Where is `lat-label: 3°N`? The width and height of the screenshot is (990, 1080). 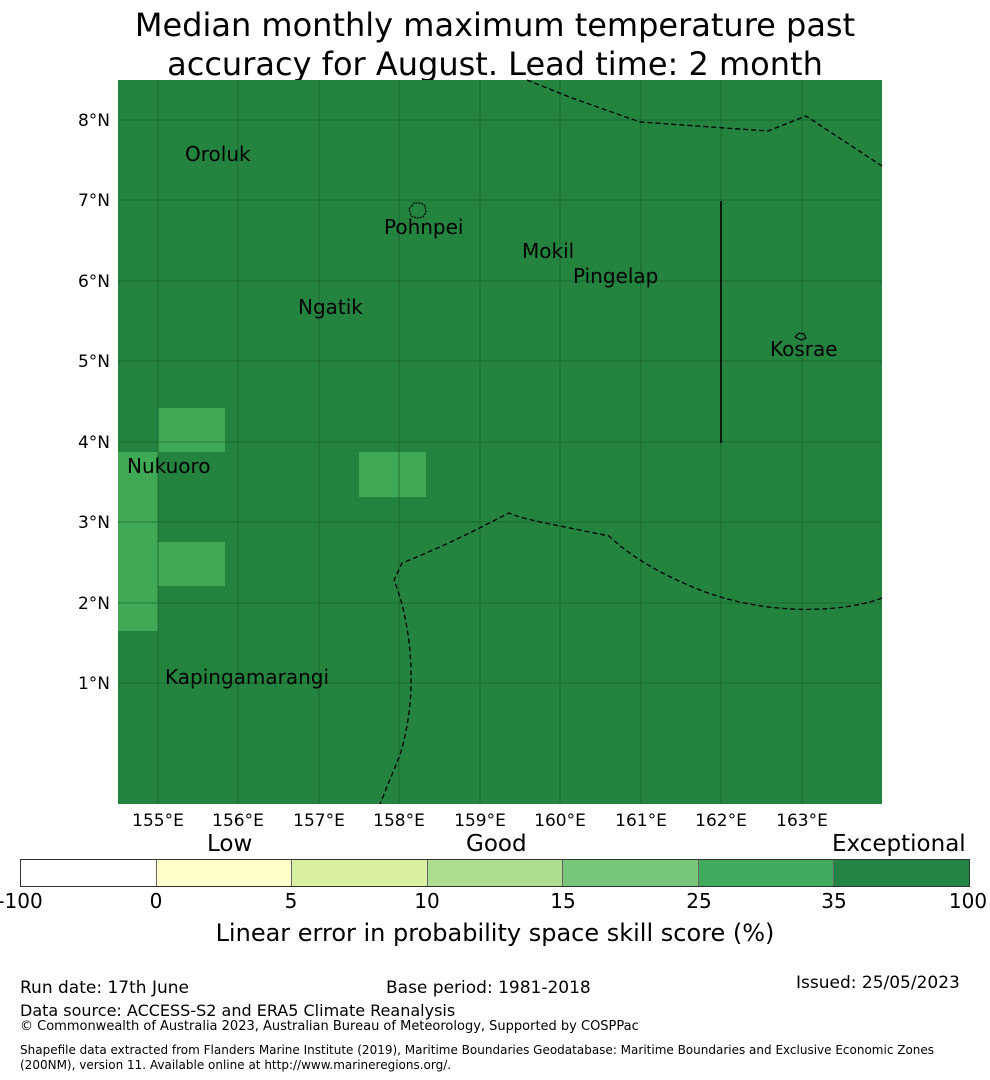 lat-label: 3°N is located at coordinates (94, 523).